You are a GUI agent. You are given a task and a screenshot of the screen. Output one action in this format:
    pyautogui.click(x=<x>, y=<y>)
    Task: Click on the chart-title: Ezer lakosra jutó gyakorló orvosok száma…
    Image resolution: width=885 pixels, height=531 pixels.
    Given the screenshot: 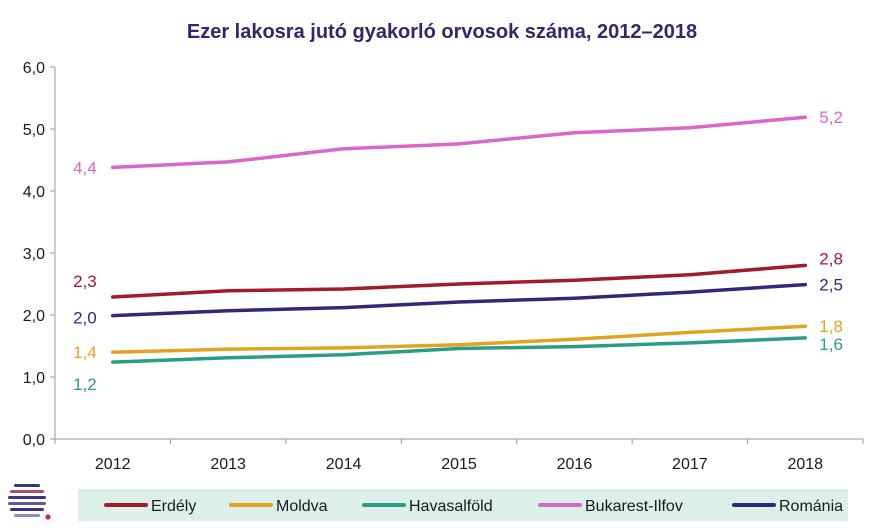 What is the action you would take?
    pyautogui.click(x=442, y=32)
    